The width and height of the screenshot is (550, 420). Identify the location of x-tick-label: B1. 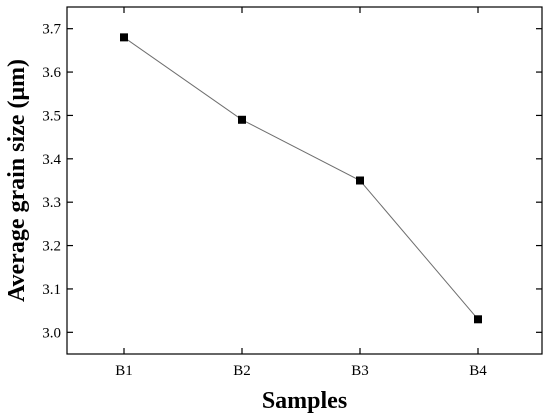
(124, 371).